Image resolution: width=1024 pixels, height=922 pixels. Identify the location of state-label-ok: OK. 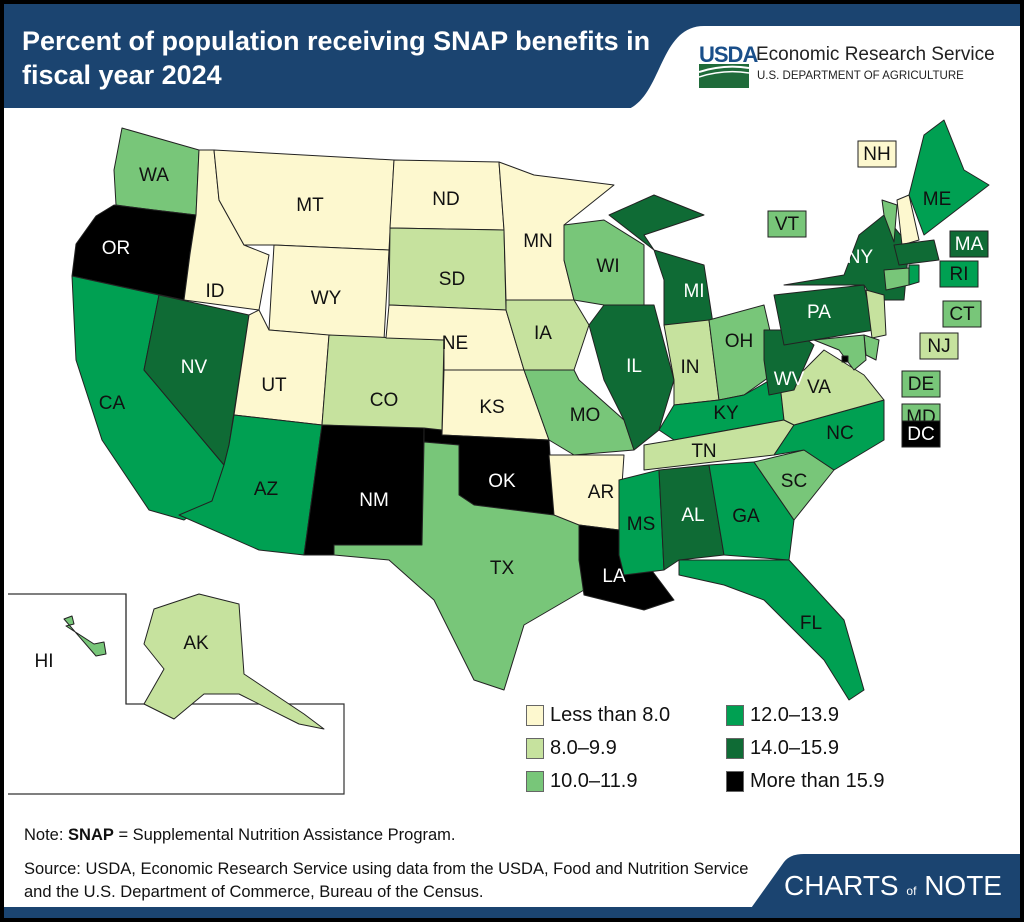
(502, 481).